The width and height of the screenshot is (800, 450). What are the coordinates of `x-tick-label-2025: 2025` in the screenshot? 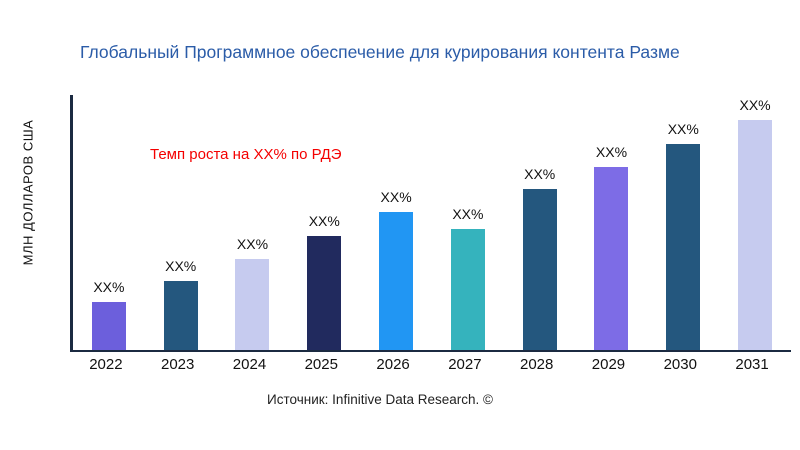 It's located at (321, 364).